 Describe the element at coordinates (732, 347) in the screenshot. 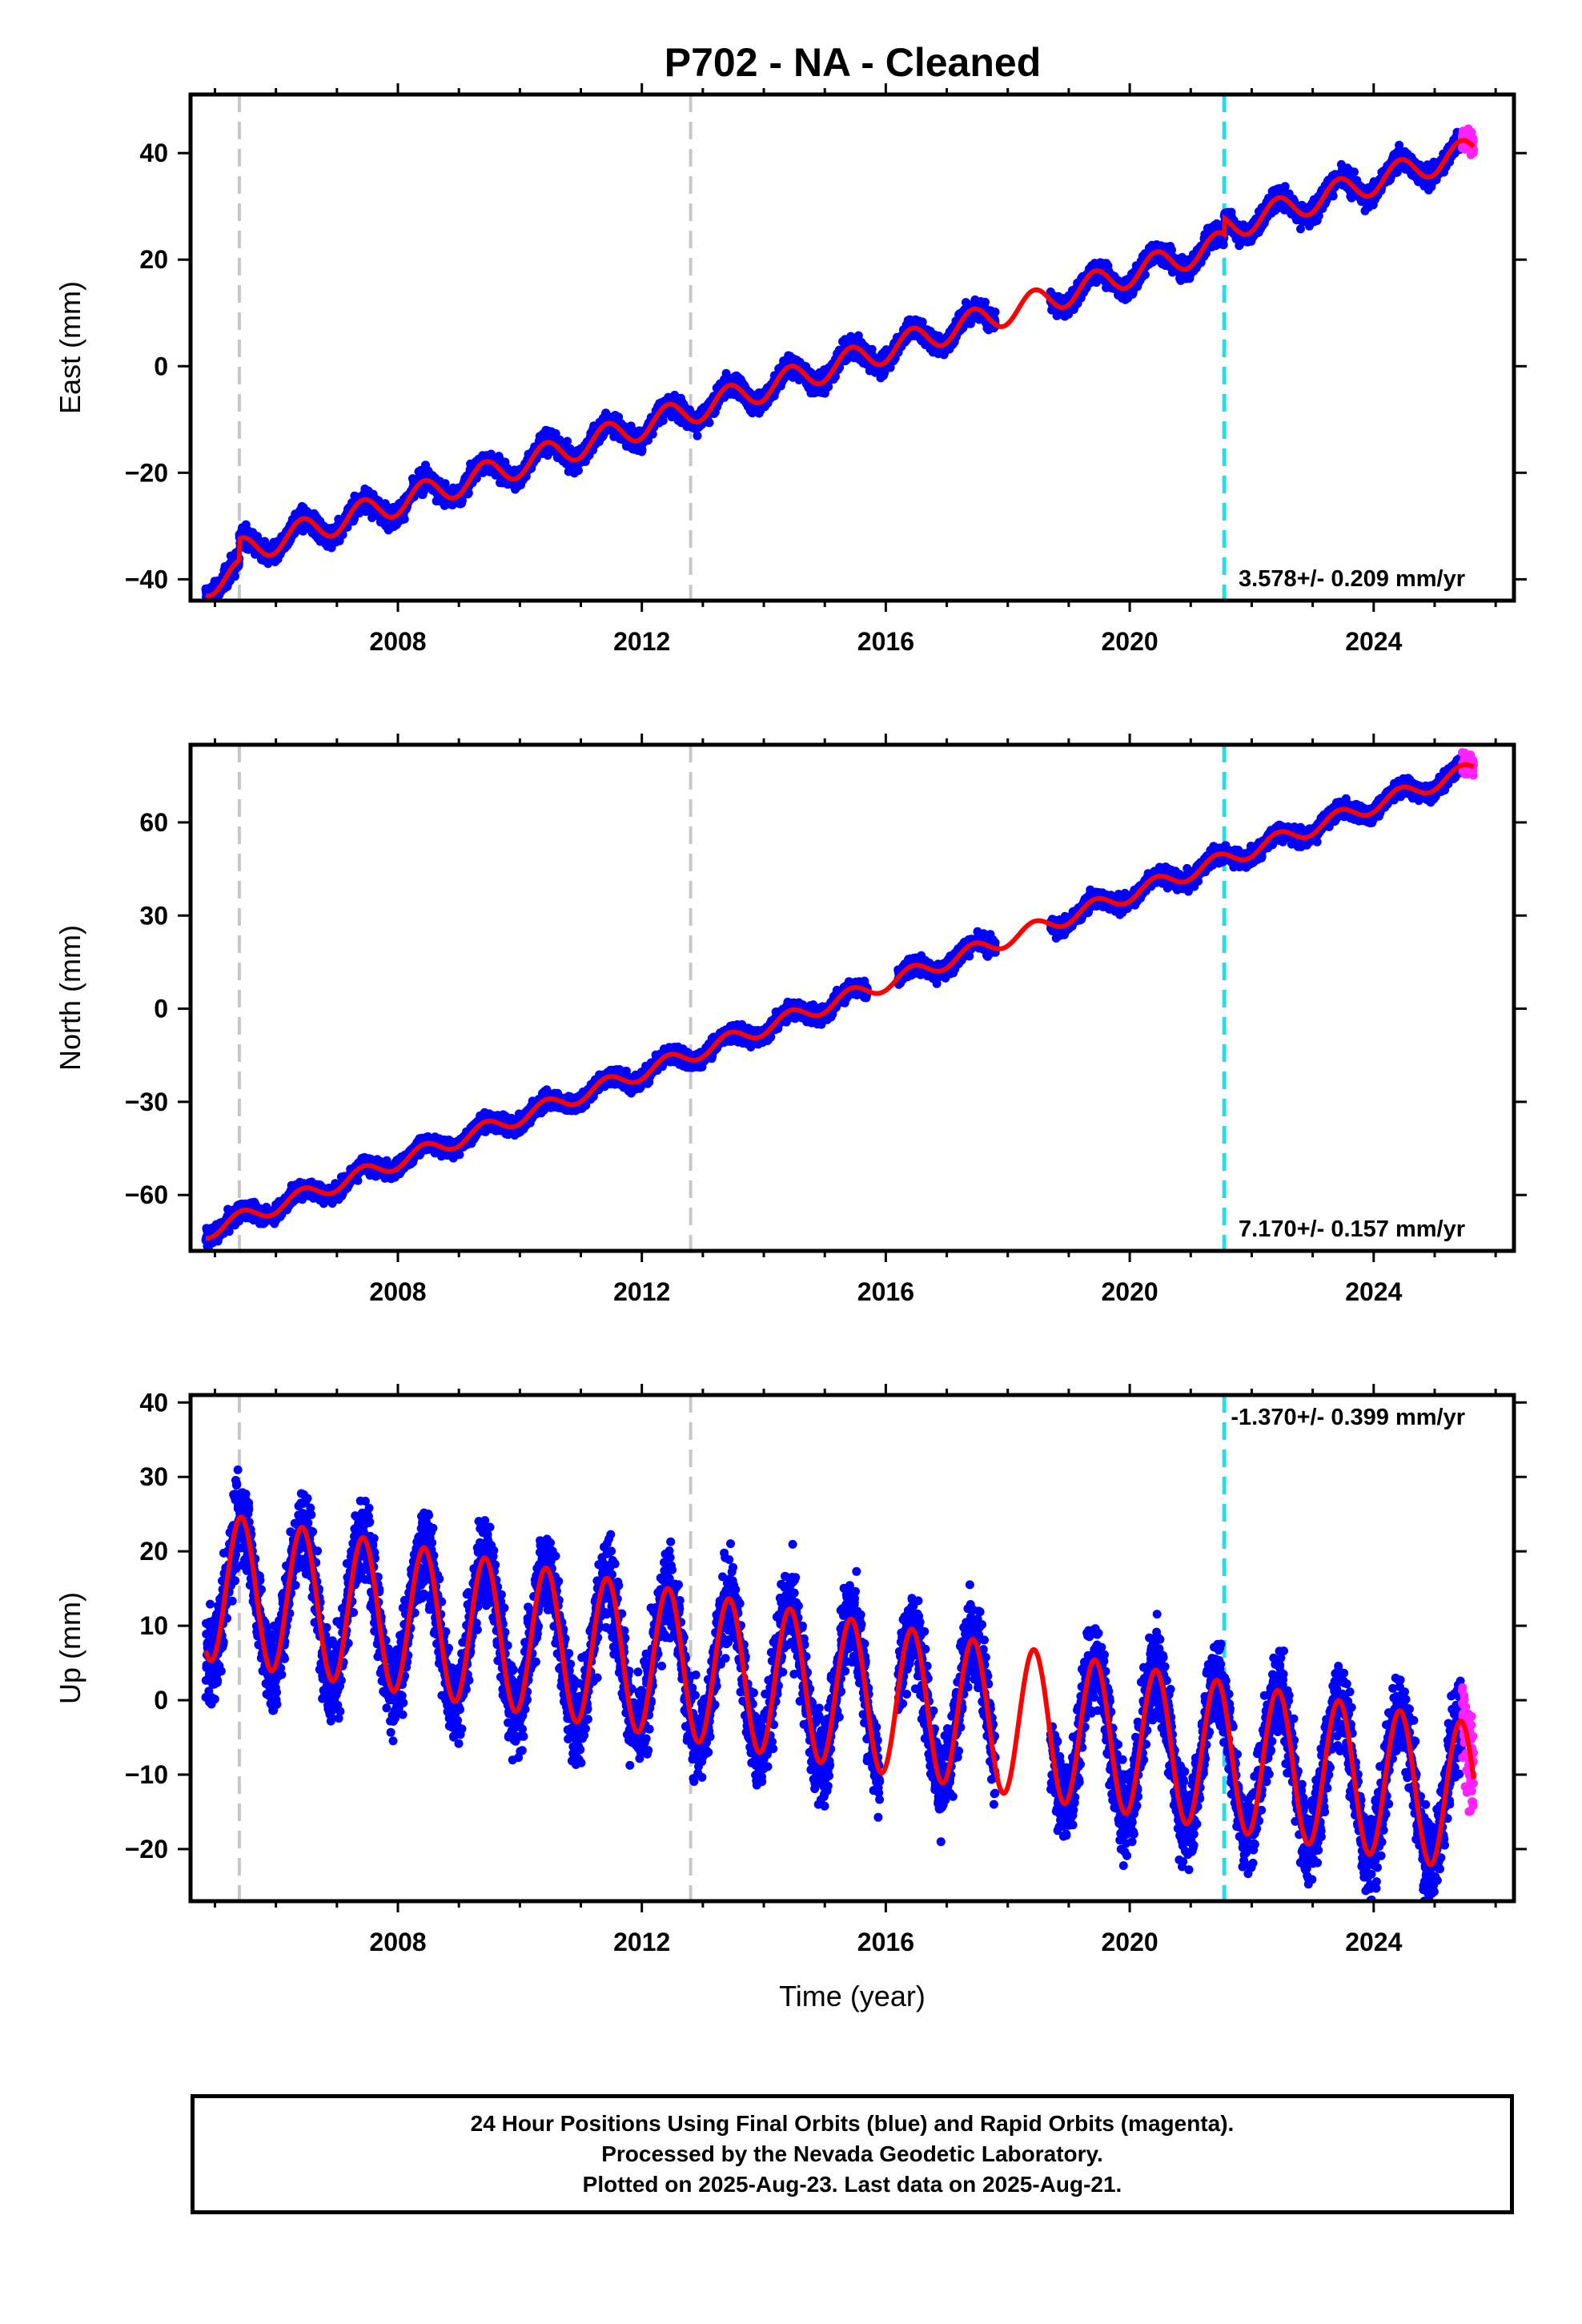

I see `event-lines` at that location.